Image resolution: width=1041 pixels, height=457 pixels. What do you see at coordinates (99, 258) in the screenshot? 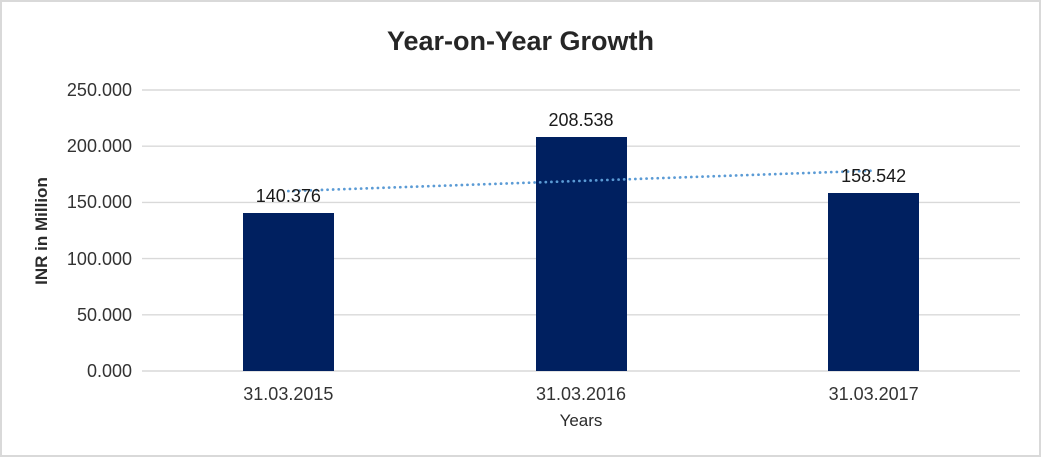
I see `y-tick-label: 100.000` at bounding box center [99, 258].